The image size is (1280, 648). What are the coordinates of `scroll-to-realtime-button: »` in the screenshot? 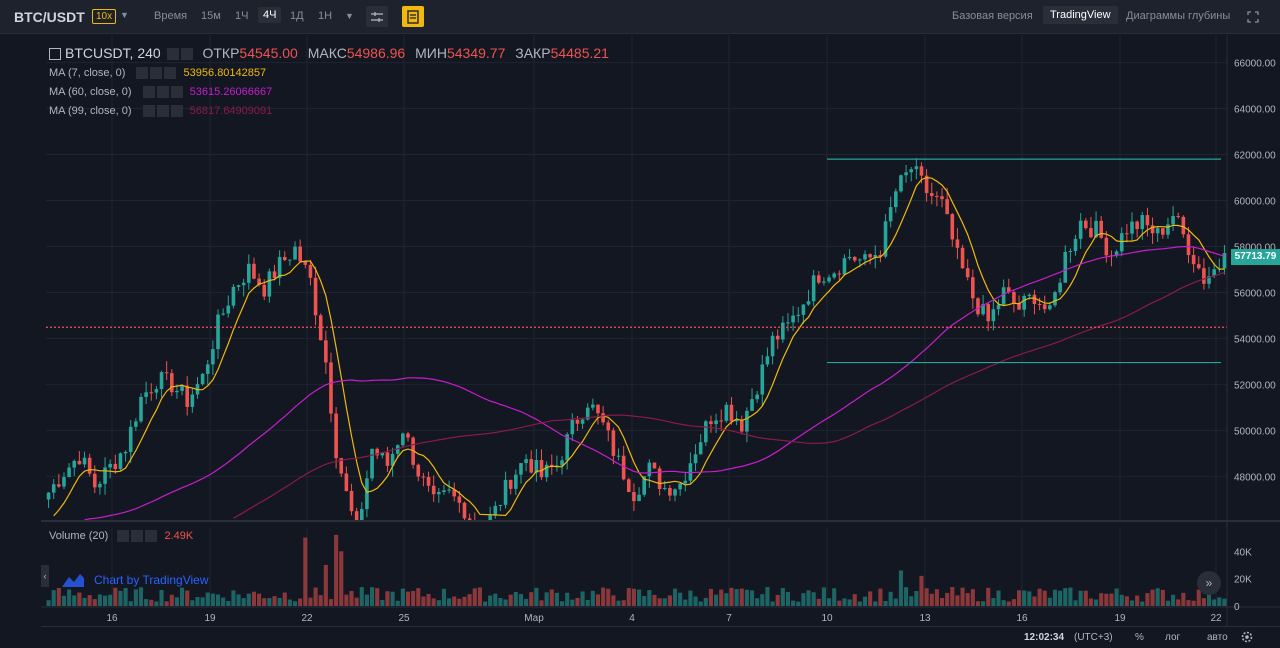 It's located at (1209, 583).